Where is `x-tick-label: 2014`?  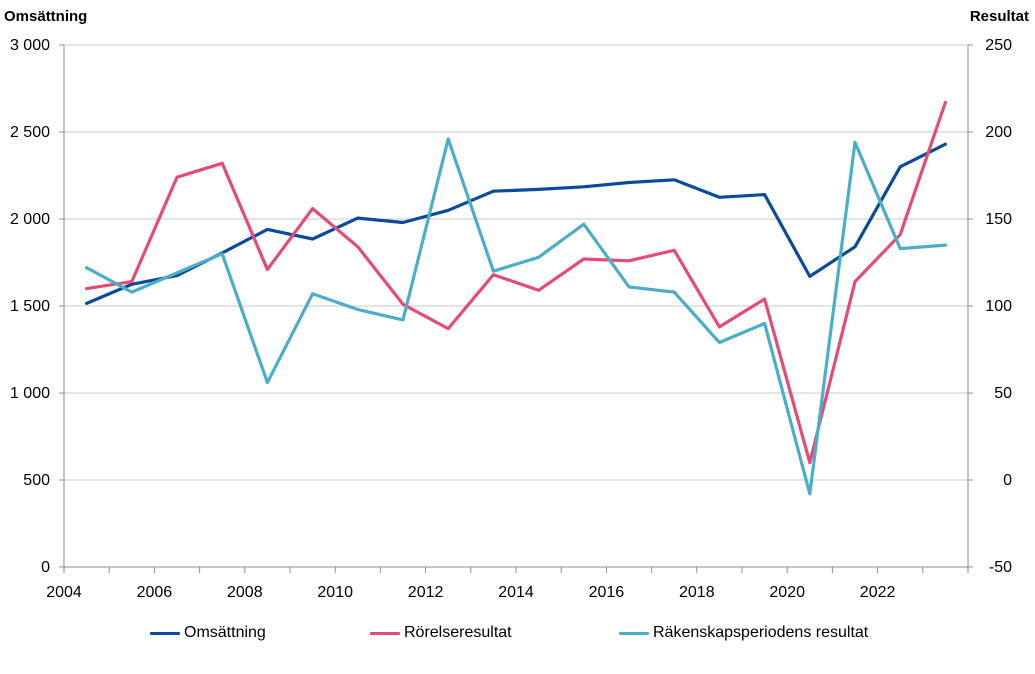 x-tick-label: 2014 is located at coordinates (516, 592).